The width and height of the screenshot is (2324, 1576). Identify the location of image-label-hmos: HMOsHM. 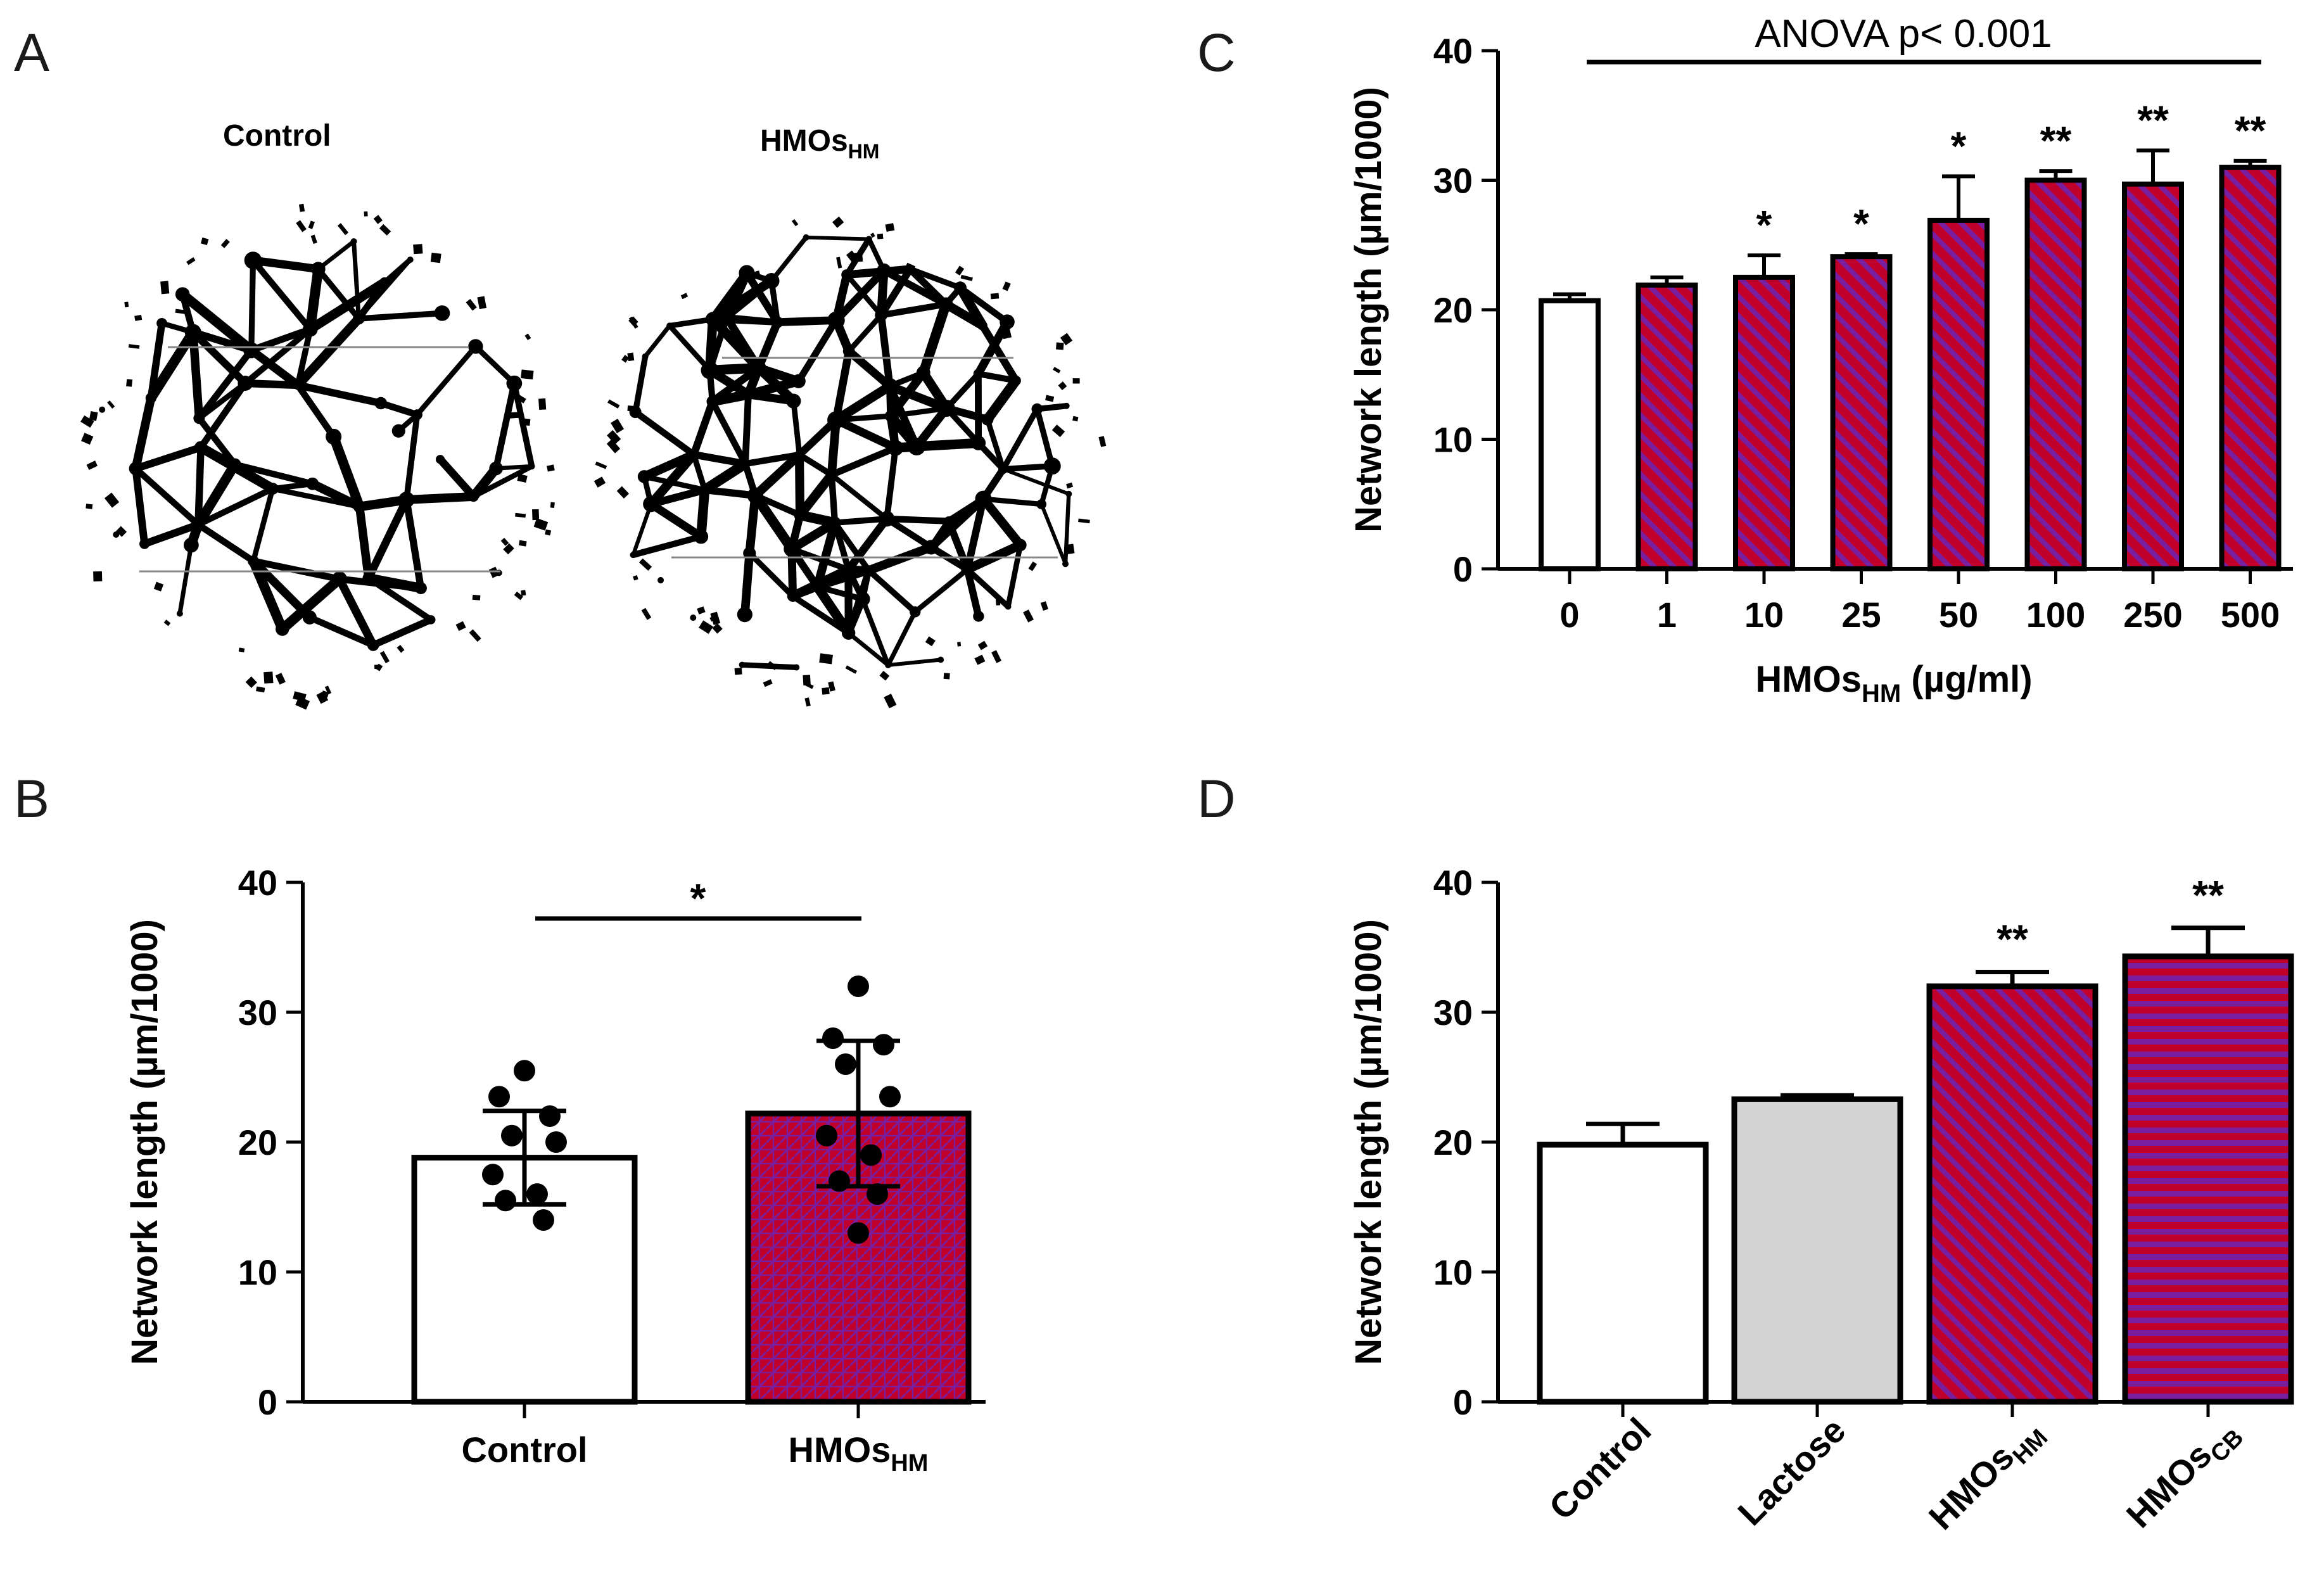
(819, 143).